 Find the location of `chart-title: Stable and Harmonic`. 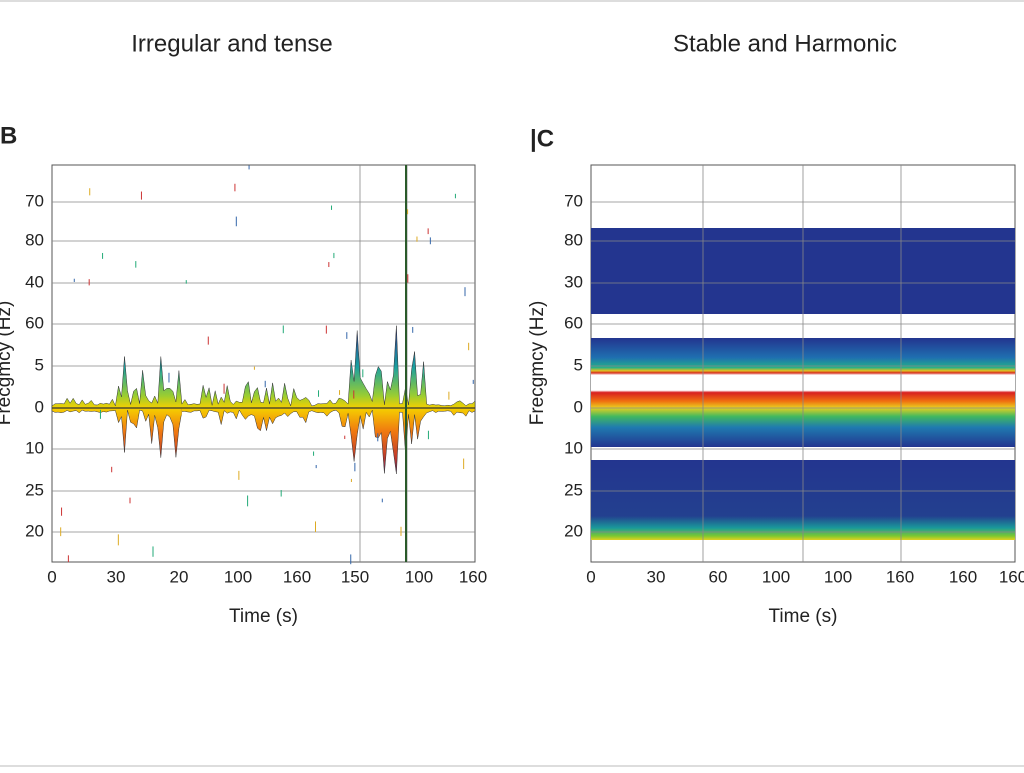

chart-title: Stable and Harmonic is located at coordinates (785, 43).